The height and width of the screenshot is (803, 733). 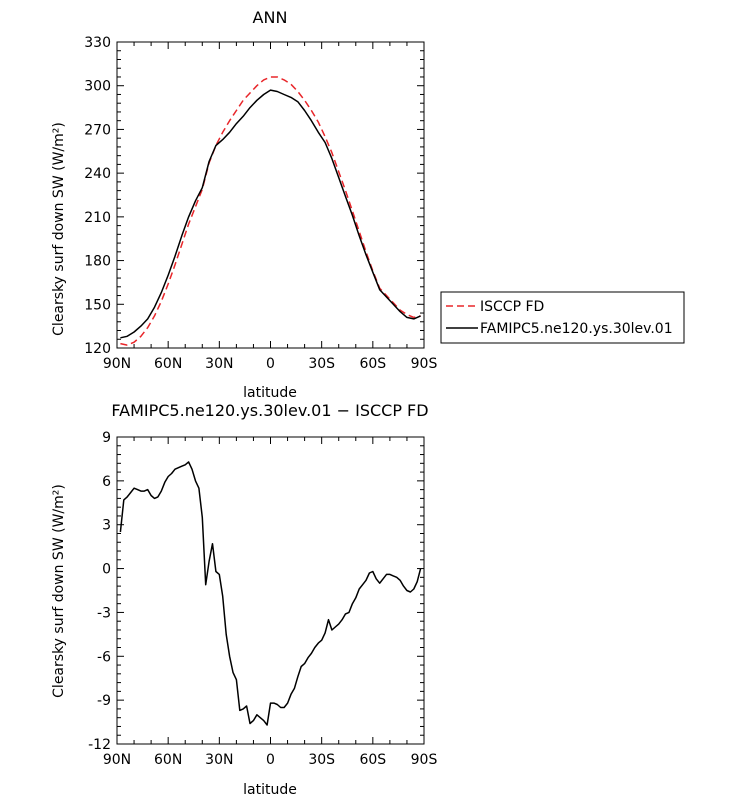 I want to click on bottom-x-tick-label: 0, so click(x=270, y=760).